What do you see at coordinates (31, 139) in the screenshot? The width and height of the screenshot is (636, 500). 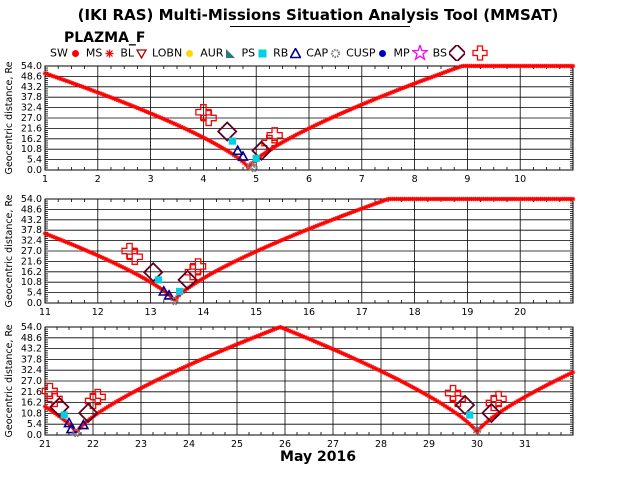 I see `y-tick-label: 16.2` at bounding box center [31, 139].